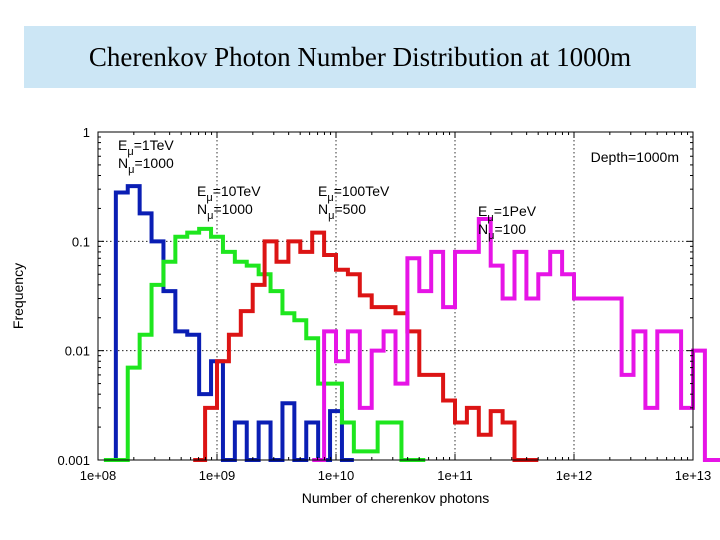 This screenshot has height=540, width=720. I want to click on y-tick-label: 0.001, so click(73, 460).